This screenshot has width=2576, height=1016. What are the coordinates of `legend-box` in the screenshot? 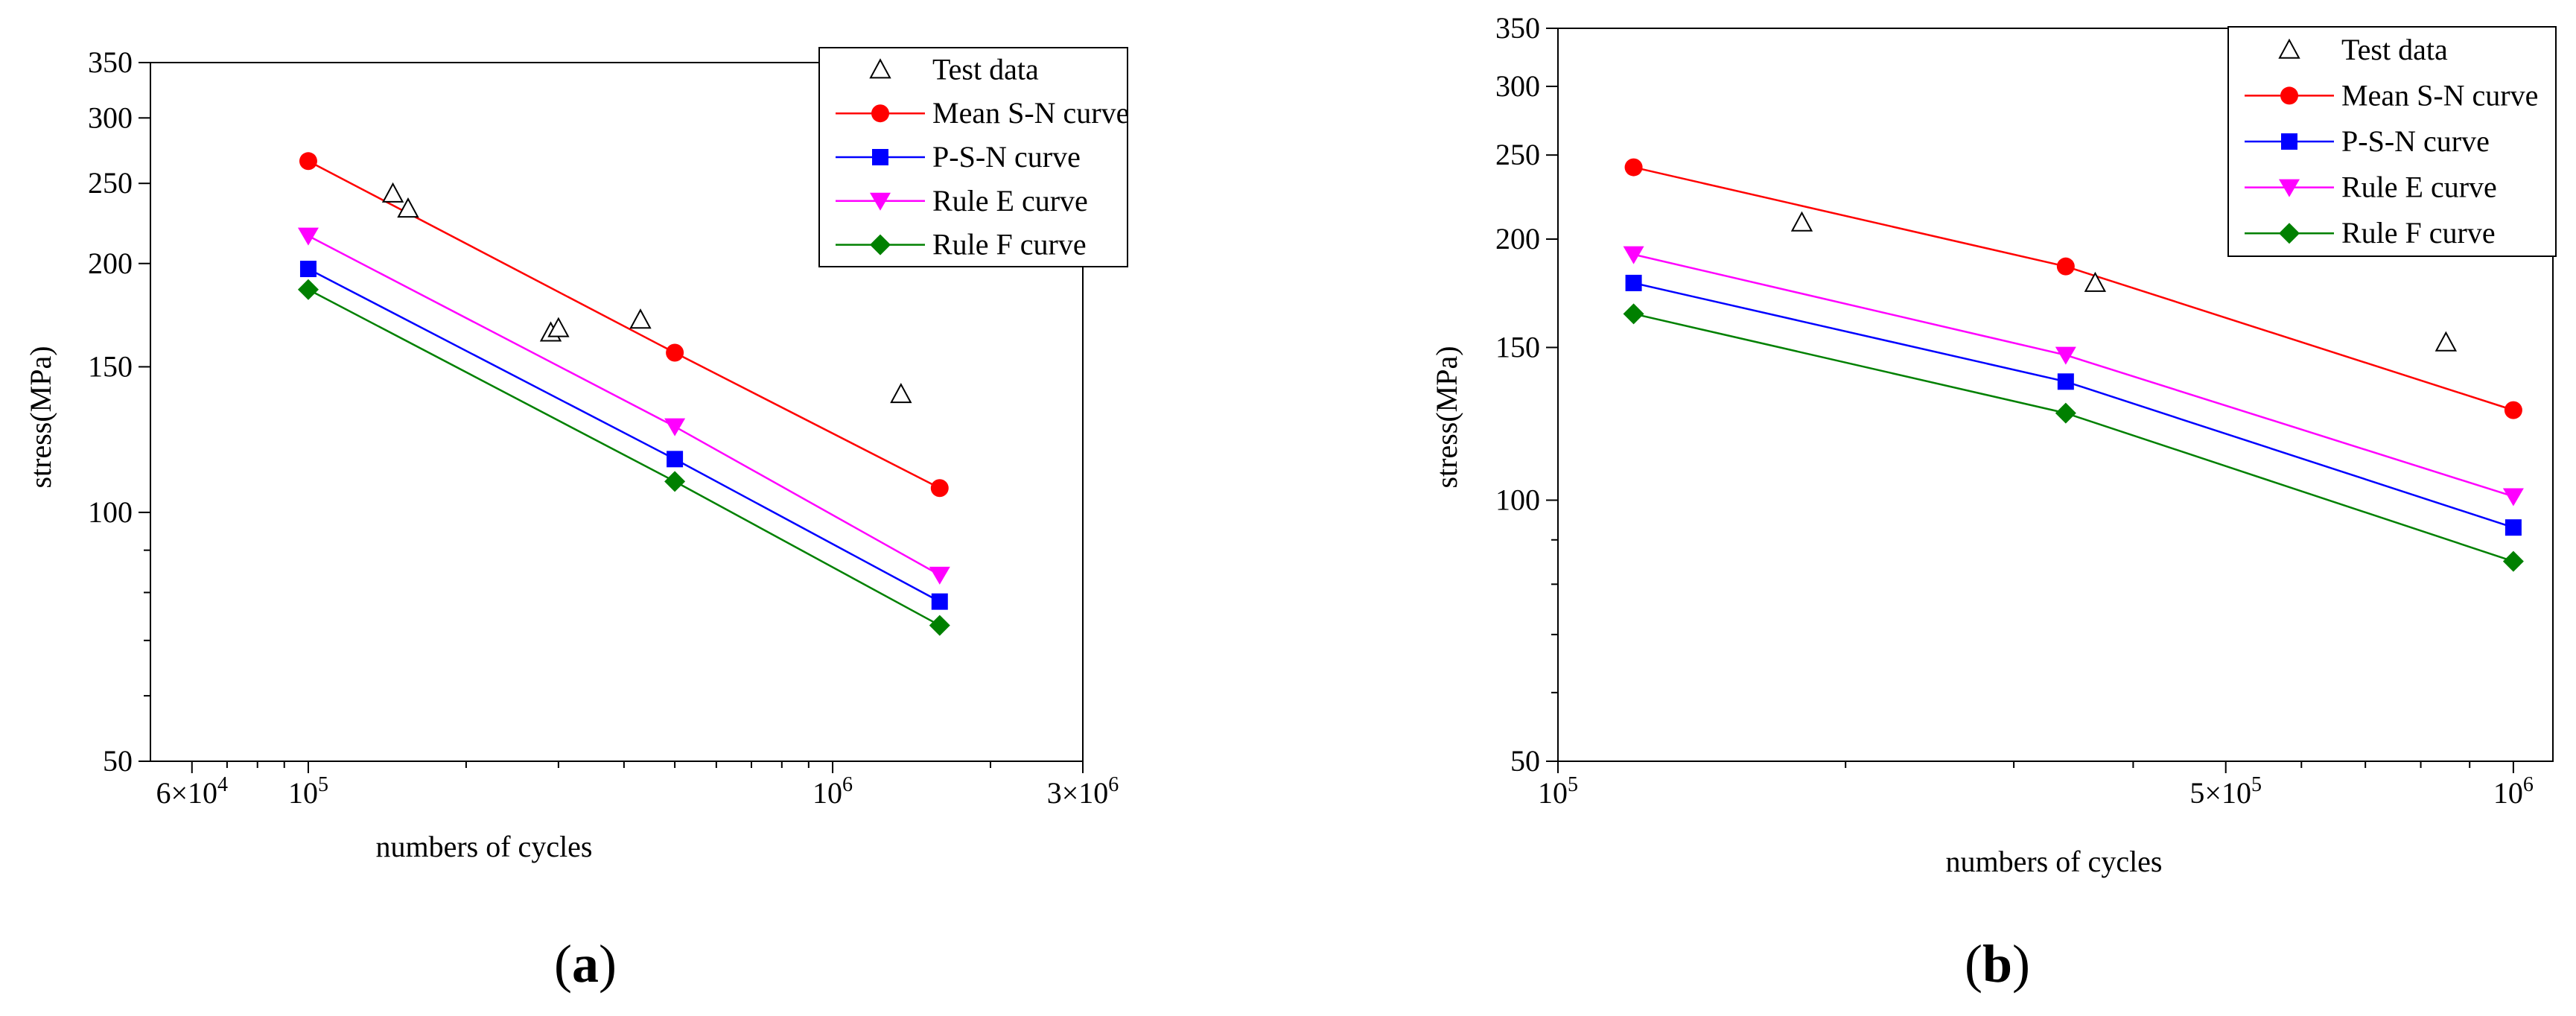 It's located at (973, 157).